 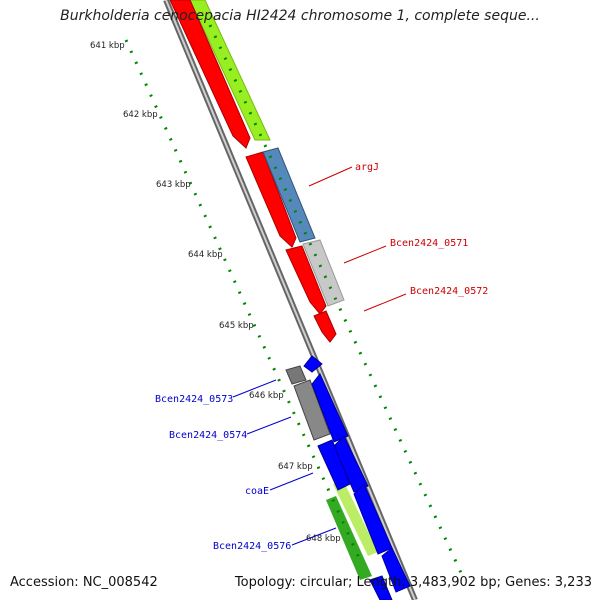 I want to click on gene-label-bcen0571: Bcen2424_0571, so click(x=429, y=243).